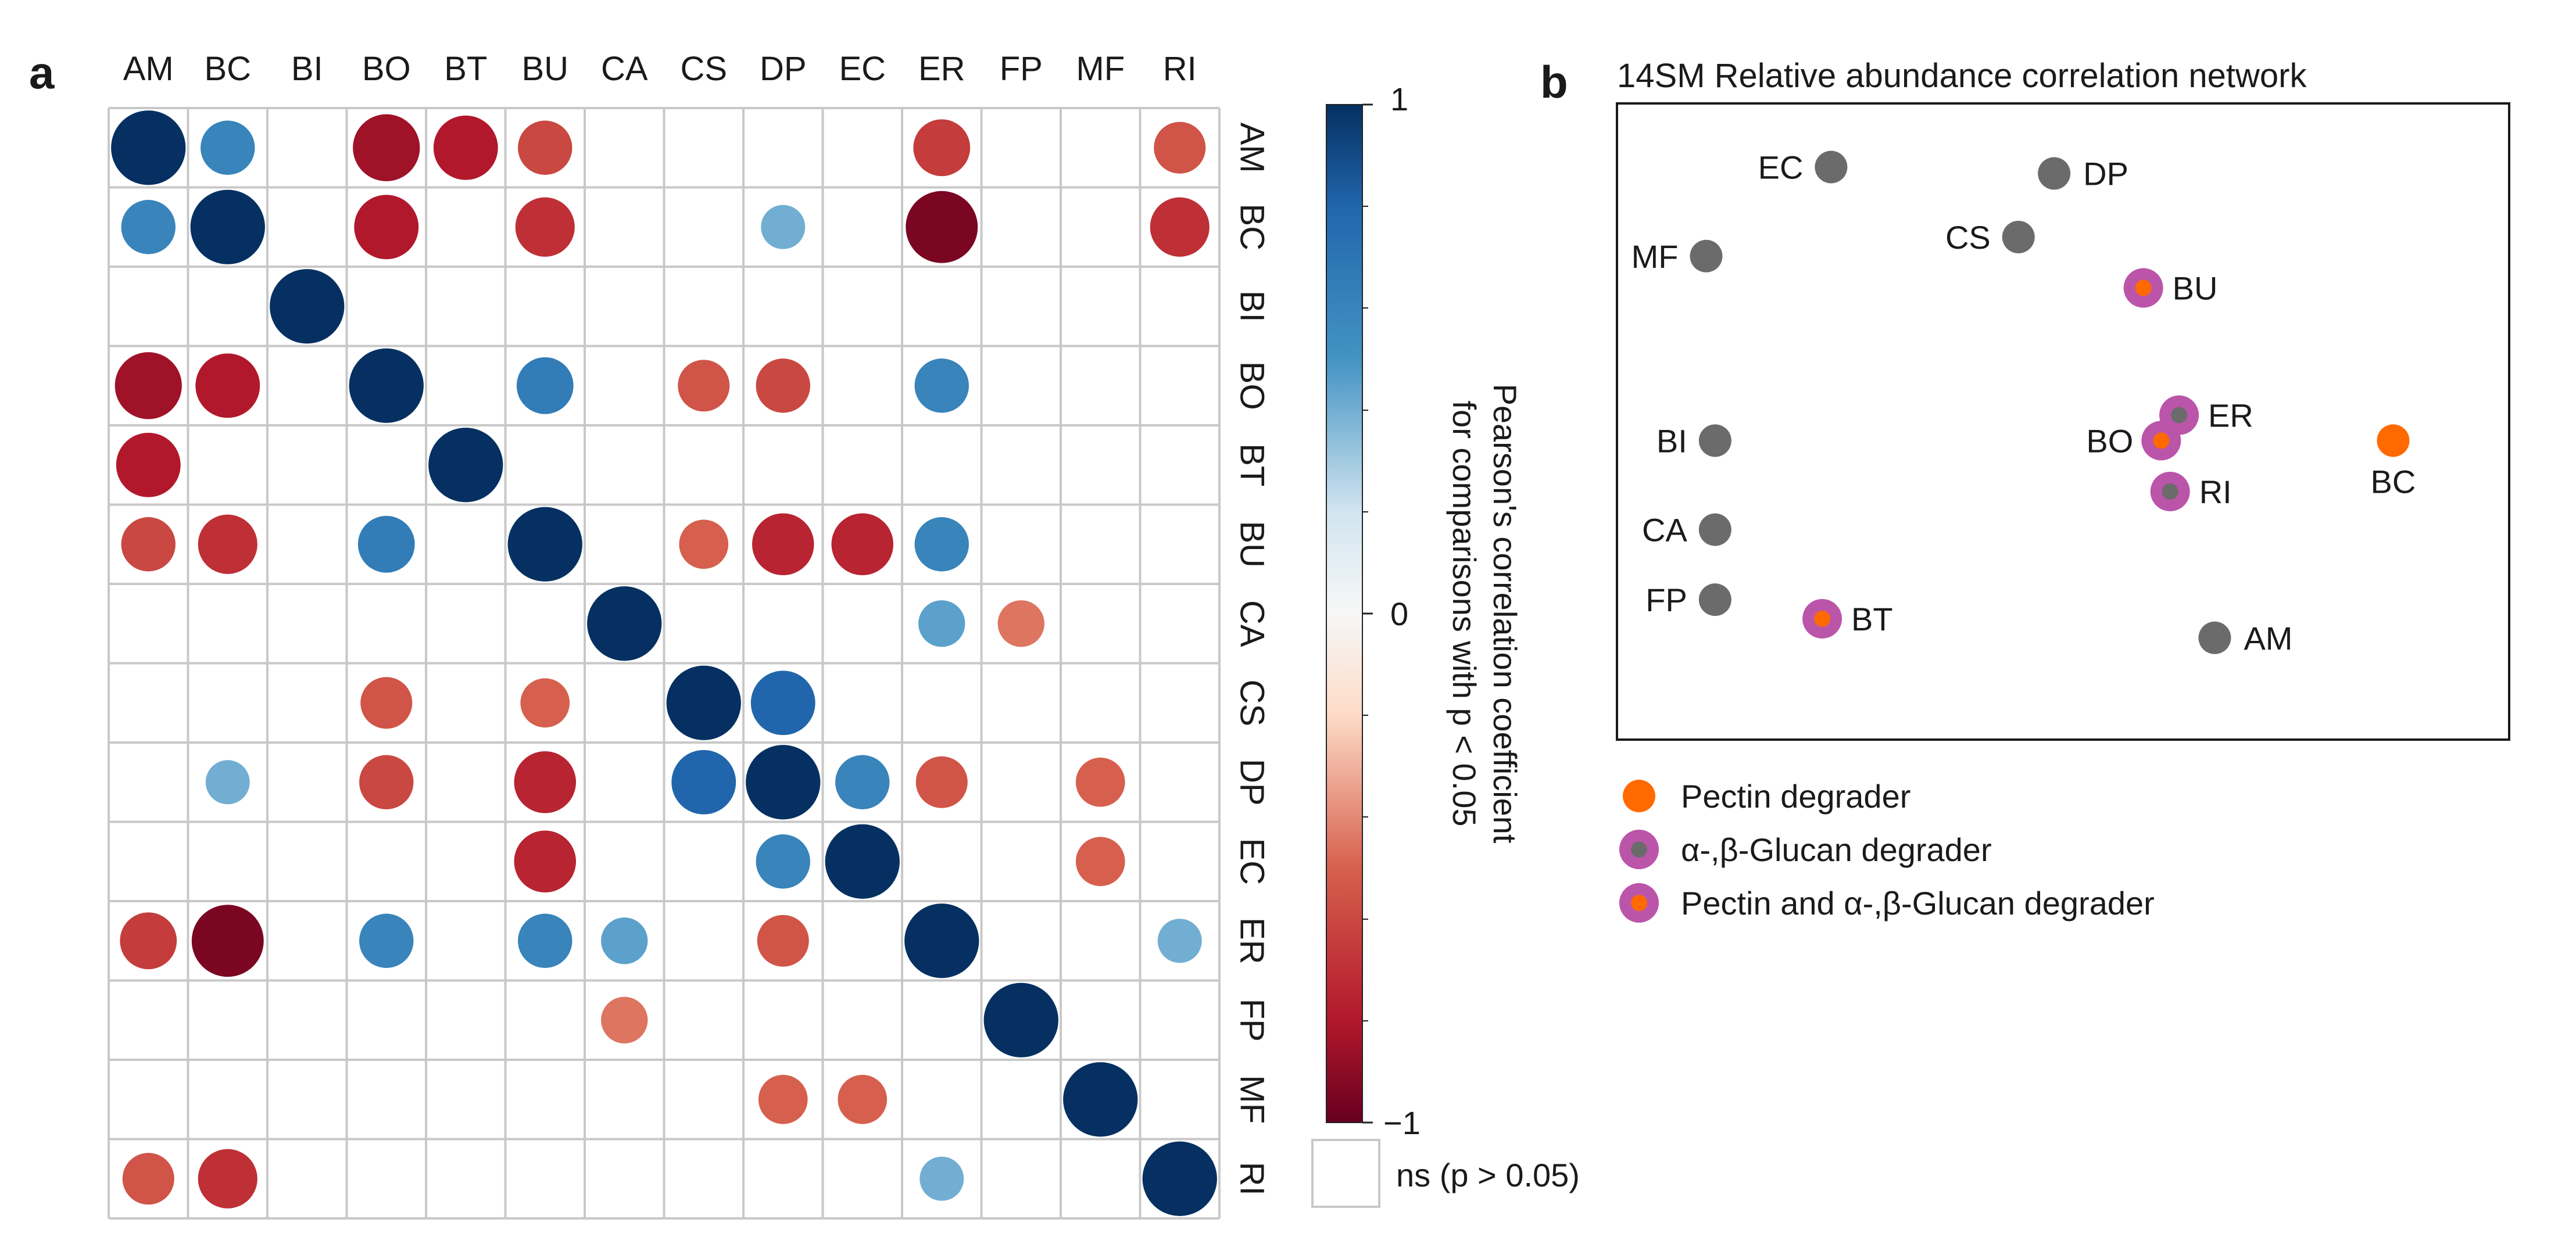 This screenshot has height=1255, width=2576. What do you see at coordinates (149, 544) in the screenshot?
I see `corr-circle-bu-am` at bounding box center [149, 544].